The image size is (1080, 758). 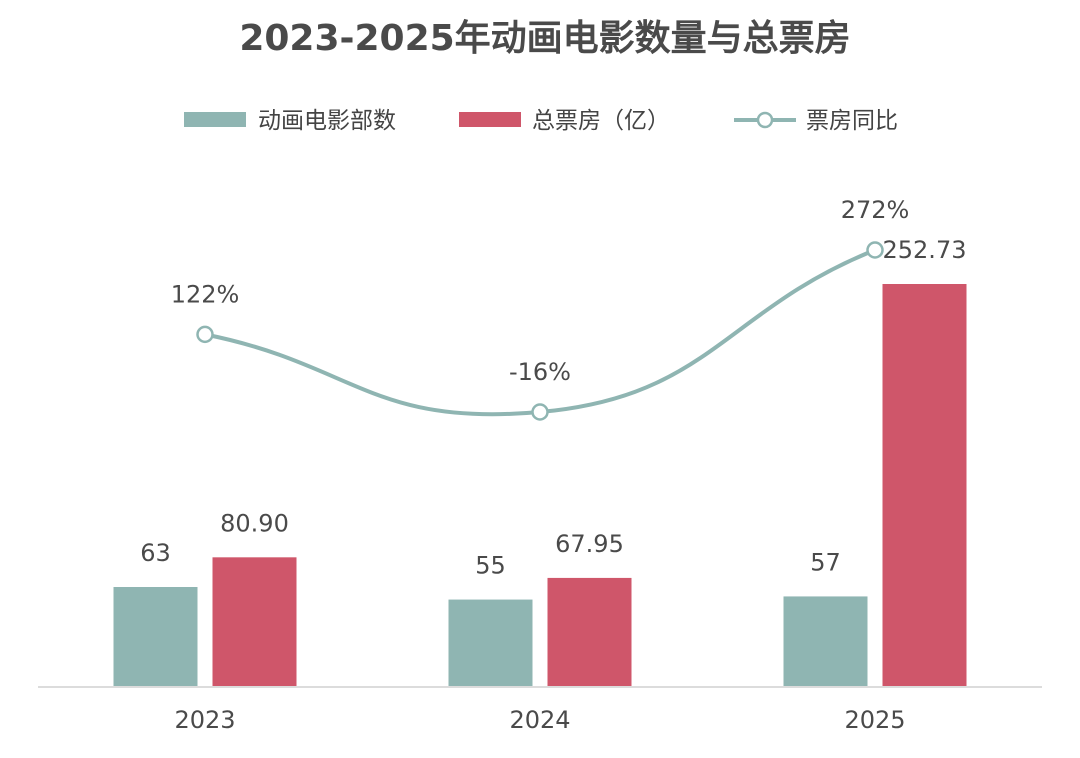 I want to click on point-yoy-2025, so click(x=875, y=250).